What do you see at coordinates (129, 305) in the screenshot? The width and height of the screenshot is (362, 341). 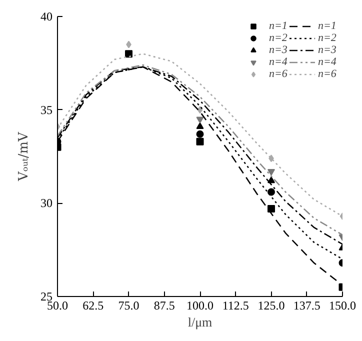 I see `x-tick-label: 75.0` at bounding box center [129, 305].